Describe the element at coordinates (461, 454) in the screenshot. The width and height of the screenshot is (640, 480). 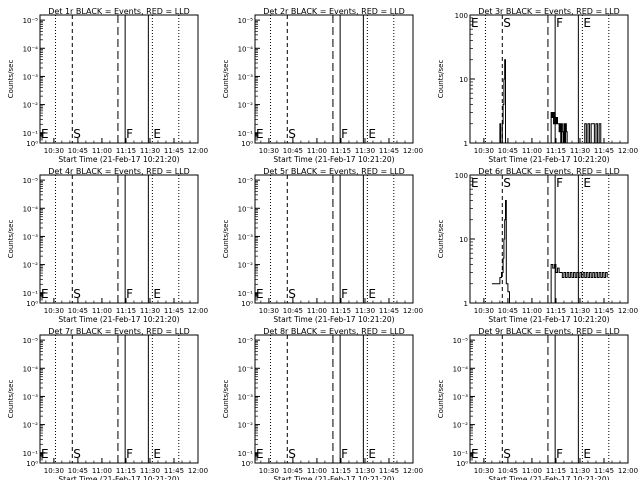
I see `y-tick-label: 10⁻¹` at that location.